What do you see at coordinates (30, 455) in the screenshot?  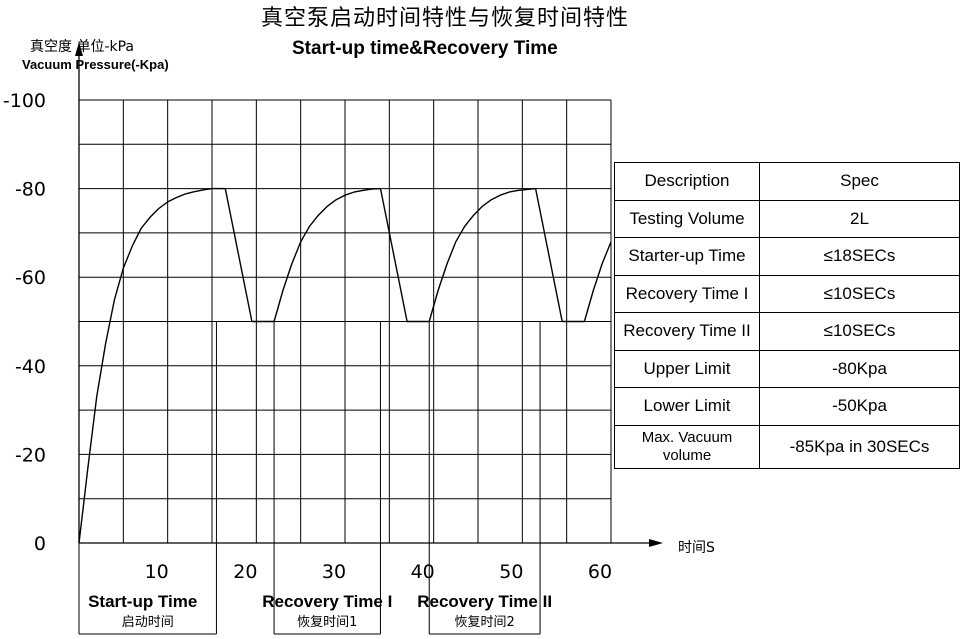 I see `y-tick-label: -20` at bounding box center [30, 455].